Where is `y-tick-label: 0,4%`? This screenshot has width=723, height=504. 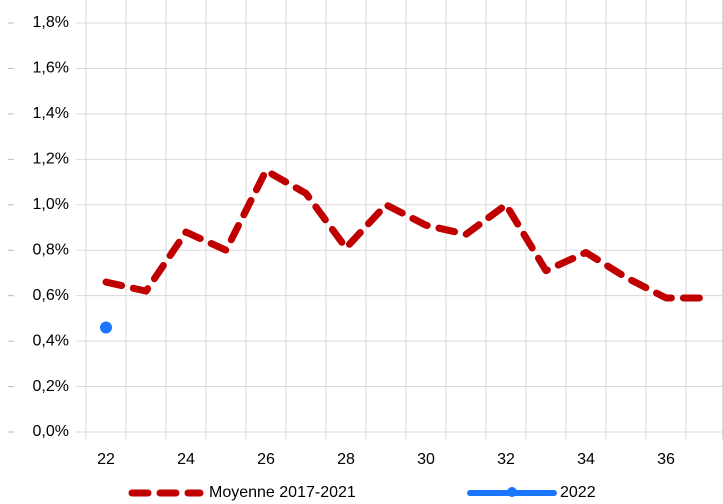
y-tick-label: 0,4% is located at coordinates (51, 340).